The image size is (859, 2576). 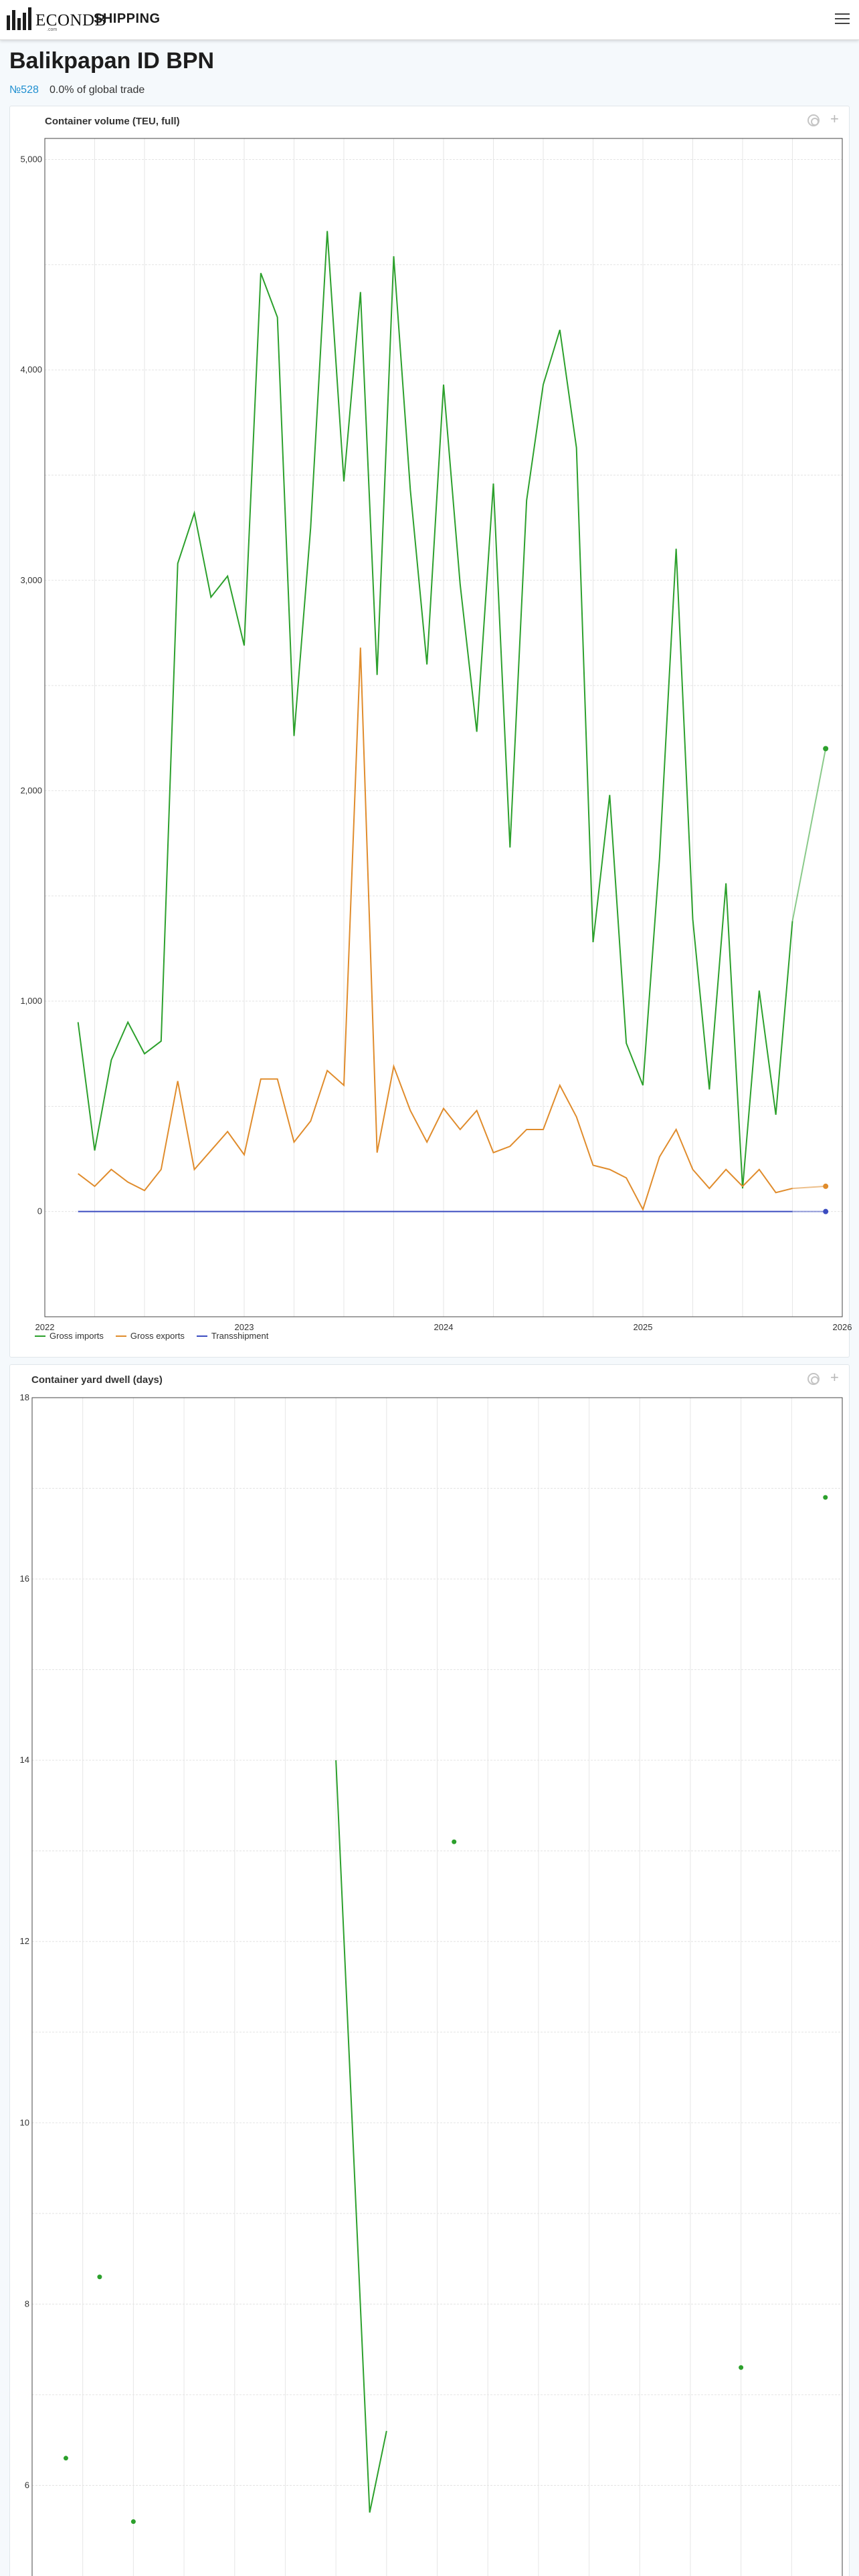 I want to click on y-tick-label: 3,000, so click(x=31, y=580).